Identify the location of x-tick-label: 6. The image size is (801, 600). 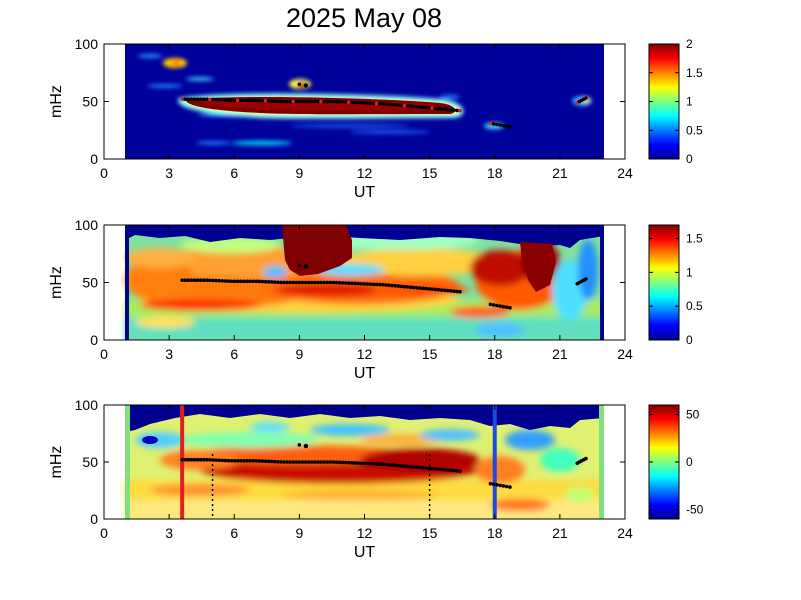
(234, 354).